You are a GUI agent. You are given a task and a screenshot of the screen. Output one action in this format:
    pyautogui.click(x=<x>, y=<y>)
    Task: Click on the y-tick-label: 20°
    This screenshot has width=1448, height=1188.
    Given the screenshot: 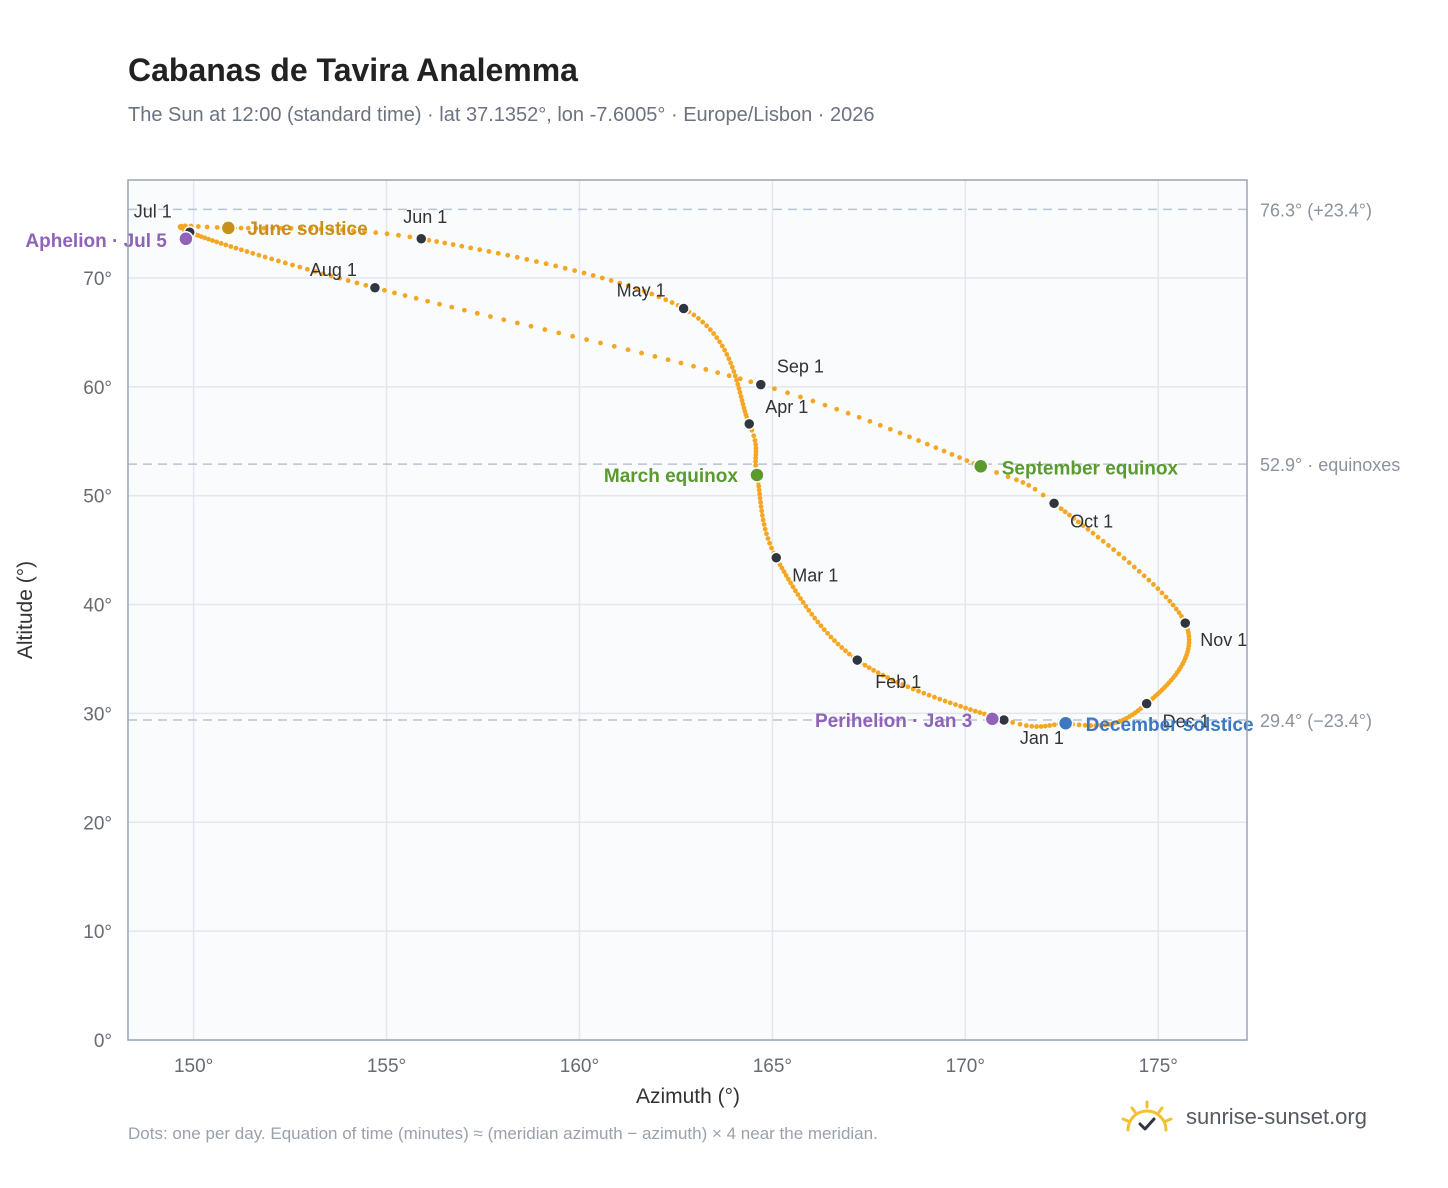 What is the action you would take?
    pyautogui.click(x=97, y=823)
    